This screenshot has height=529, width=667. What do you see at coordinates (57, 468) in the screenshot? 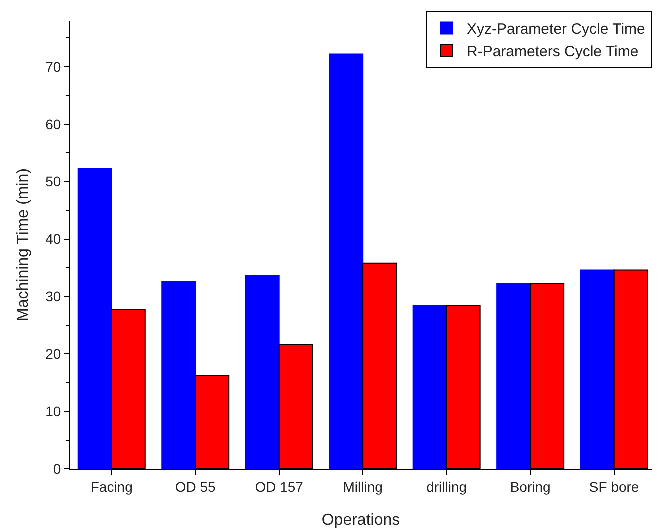
I see `y-tick-label: 0` at bounding box center [57, 468].